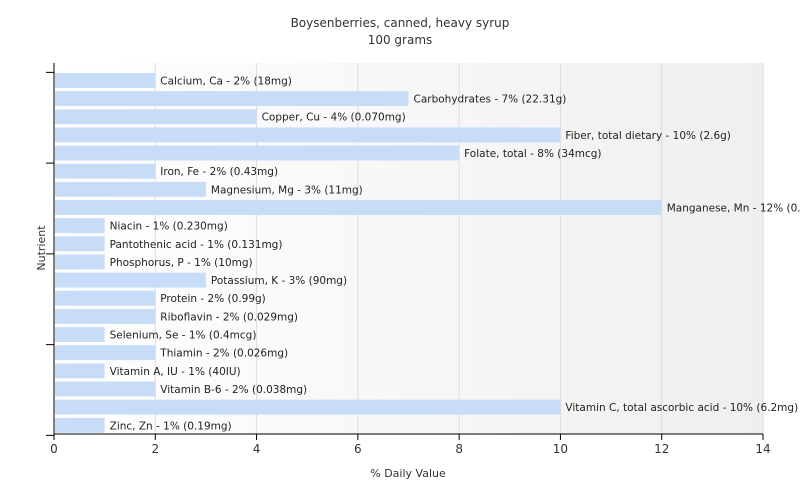  I want to click on x-tick-label: 12, so click(661, 449).